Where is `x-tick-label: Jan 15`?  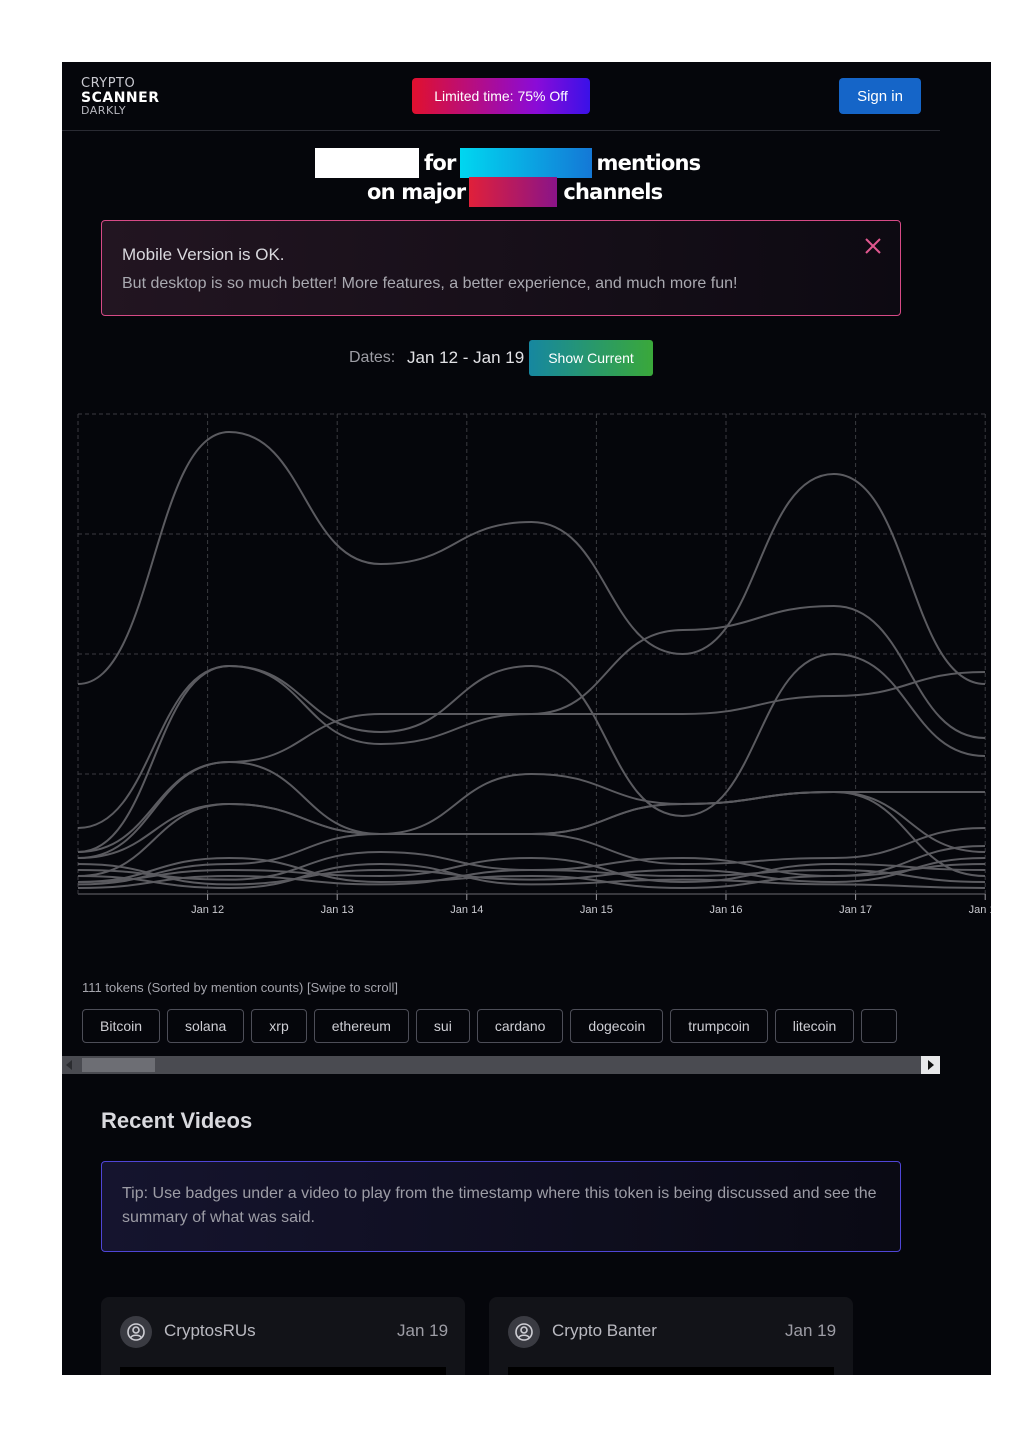 x-tick-label: Jan 15 is located at coordinates (596, 910).